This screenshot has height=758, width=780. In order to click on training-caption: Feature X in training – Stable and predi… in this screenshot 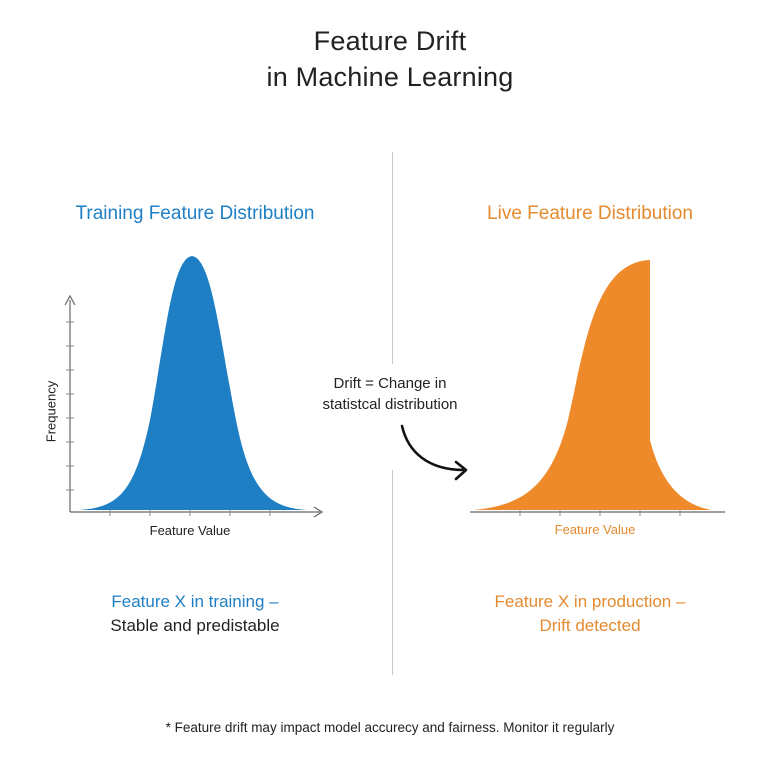, I will do `click(195, 614)`.